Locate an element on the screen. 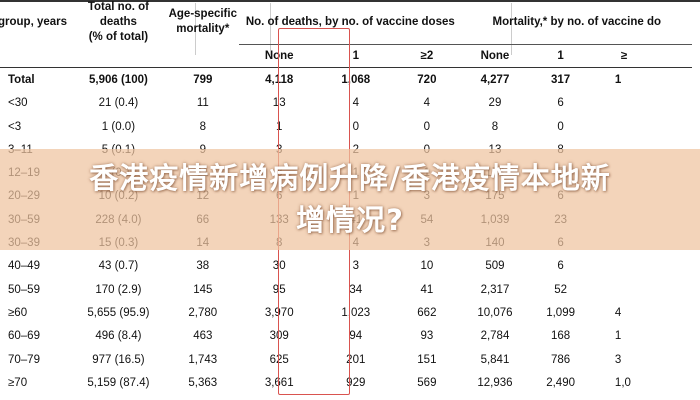 This screenshot has width=700, height=400. deaths-1-cell: 929 is located at coordinates (356, 382).